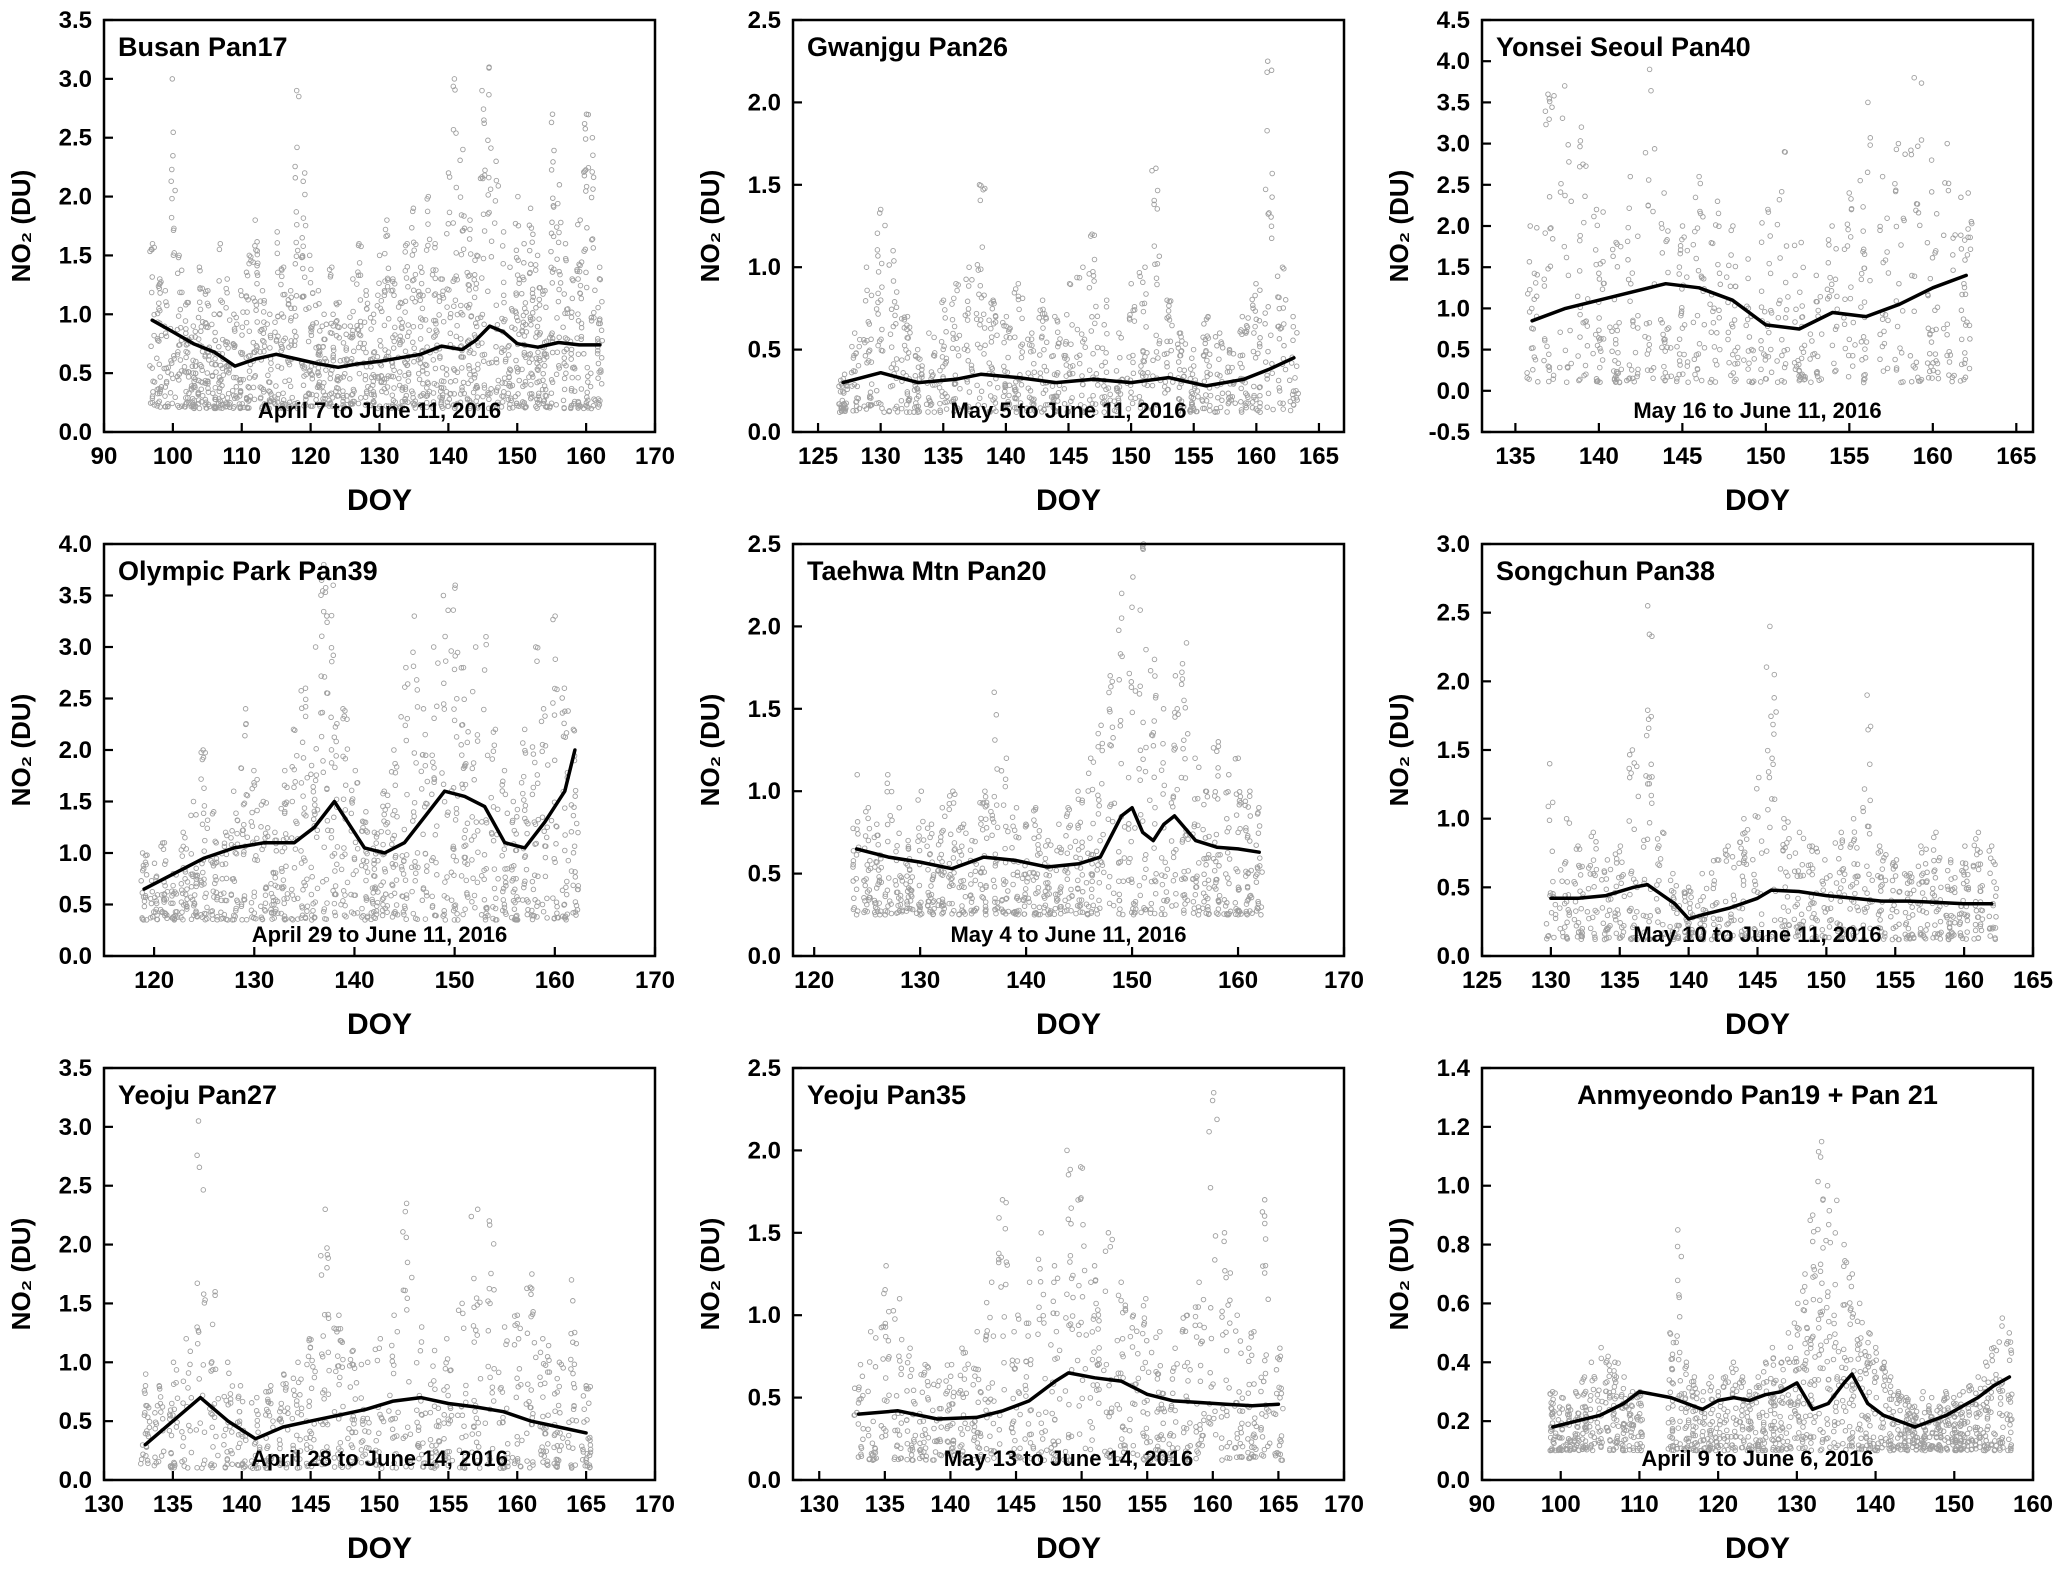  Describe the element at coordinates (818, 456) in the screenshot. I see `x-tick-label: 125` at that location.